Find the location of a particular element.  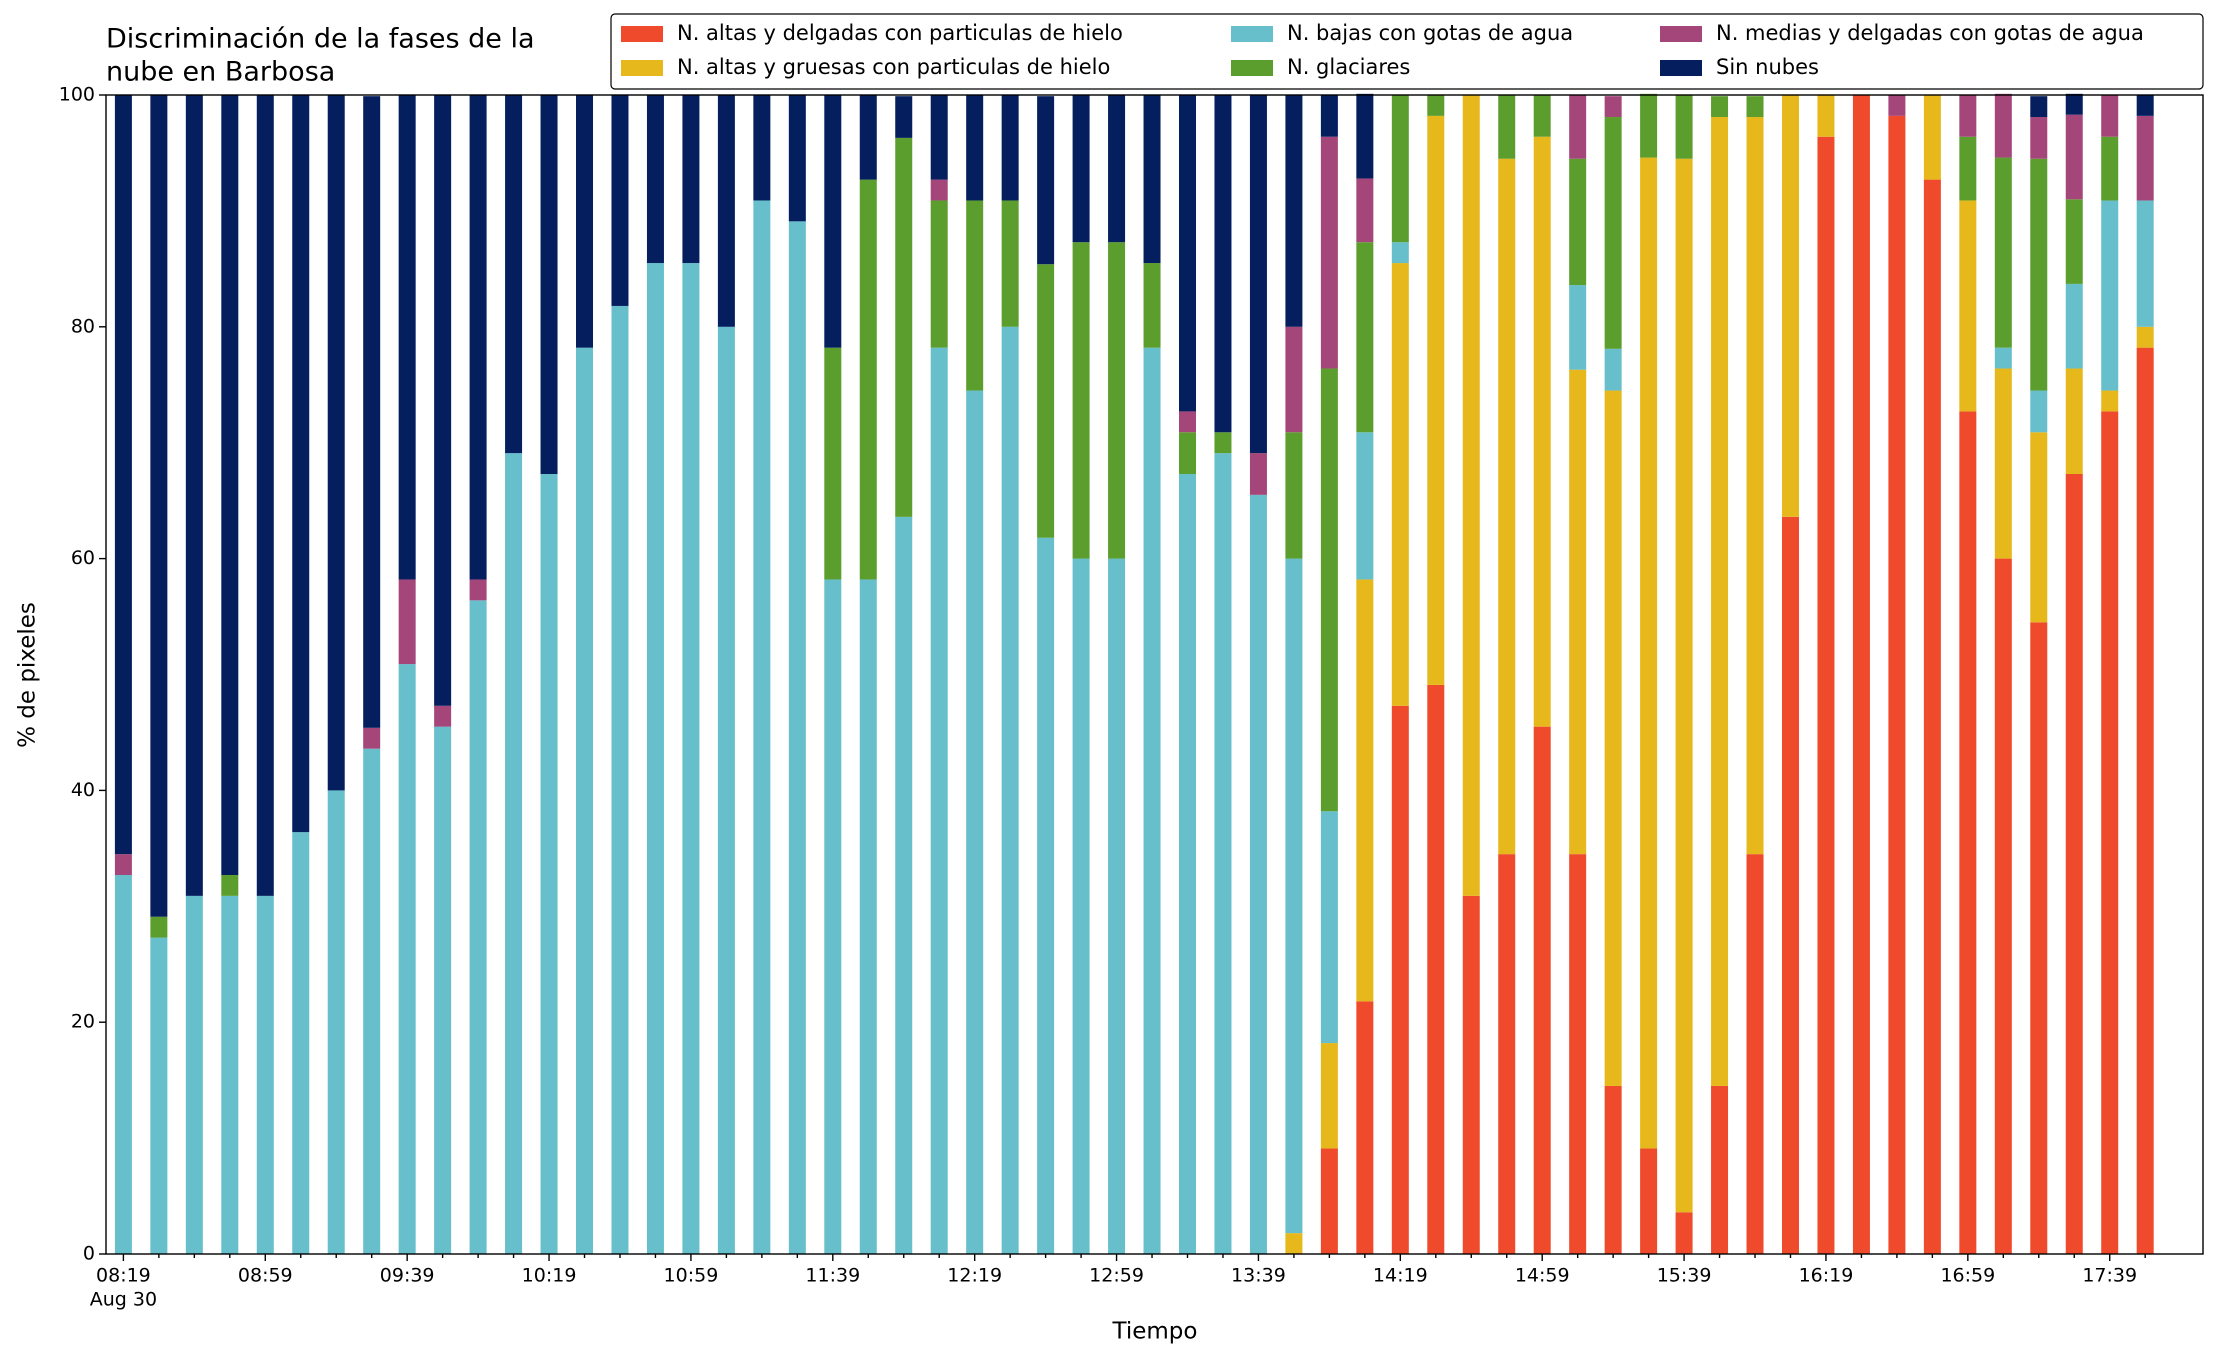

legend-label: N. medias y delgadas con gotas de agua is located at coordinates (1930, 33).